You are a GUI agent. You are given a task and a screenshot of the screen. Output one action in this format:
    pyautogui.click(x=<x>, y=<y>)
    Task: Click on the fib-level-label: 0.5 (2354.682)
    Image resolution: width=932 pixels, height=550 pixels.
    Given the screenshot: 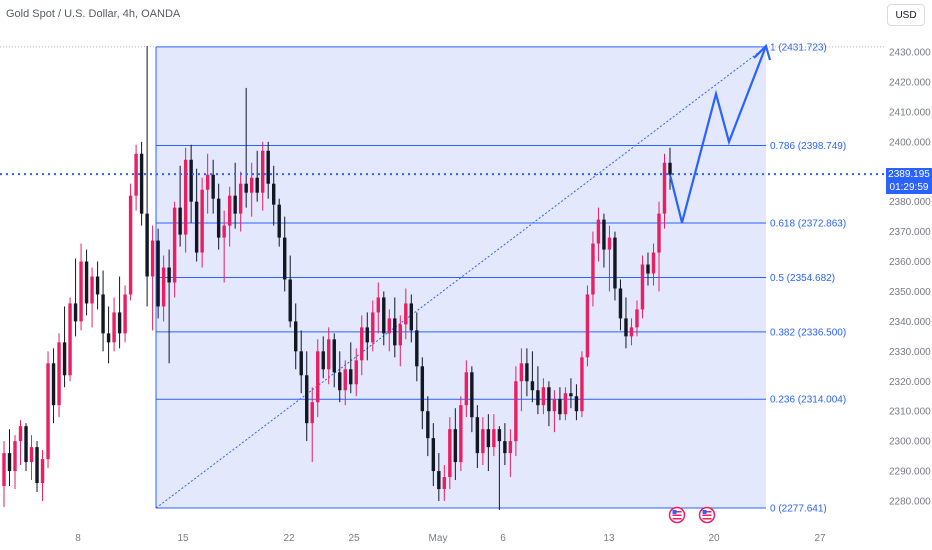 What is the action you would take?
    pyautogui.click(x=802, y=278)
    